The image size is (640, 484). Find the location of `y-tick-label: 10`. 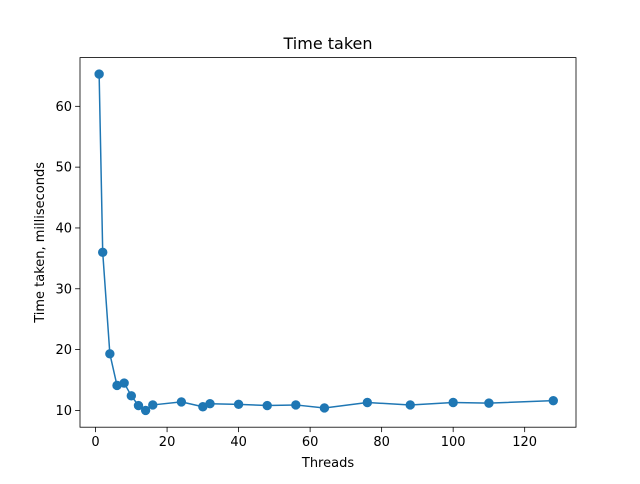

y-tick-label: 10 is located at coordinates (63, 411).